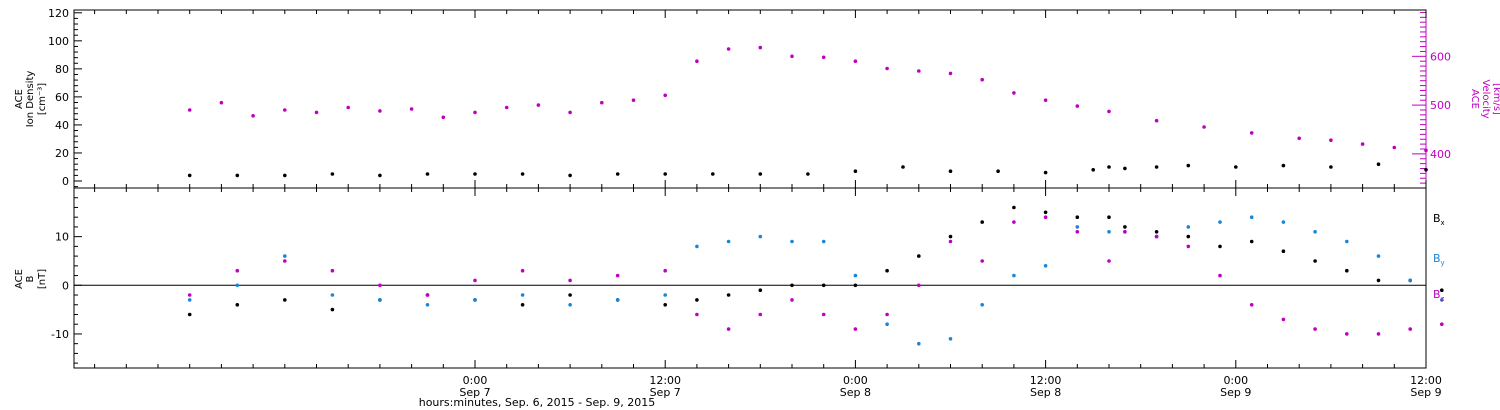 The image size is (1500, 410). I want to click on top-ytick-label: 80, so click(62, 69).